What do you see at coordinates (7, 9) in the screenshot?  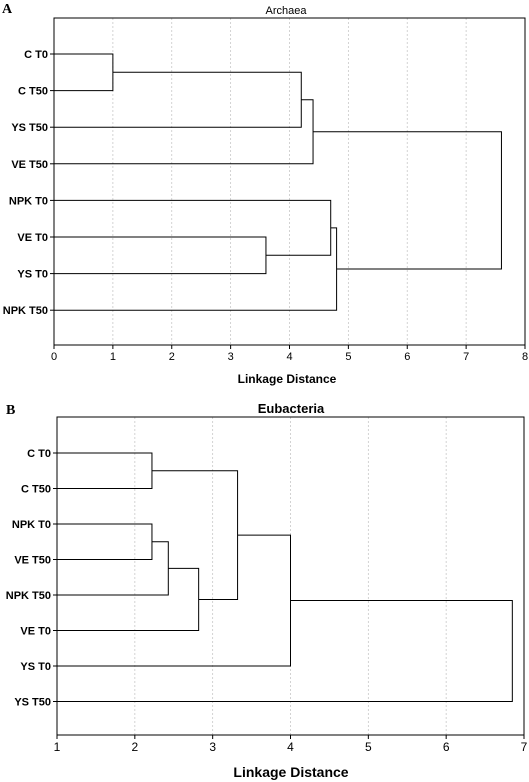 I see `panel-label: A` at bounding box center [7, 9].